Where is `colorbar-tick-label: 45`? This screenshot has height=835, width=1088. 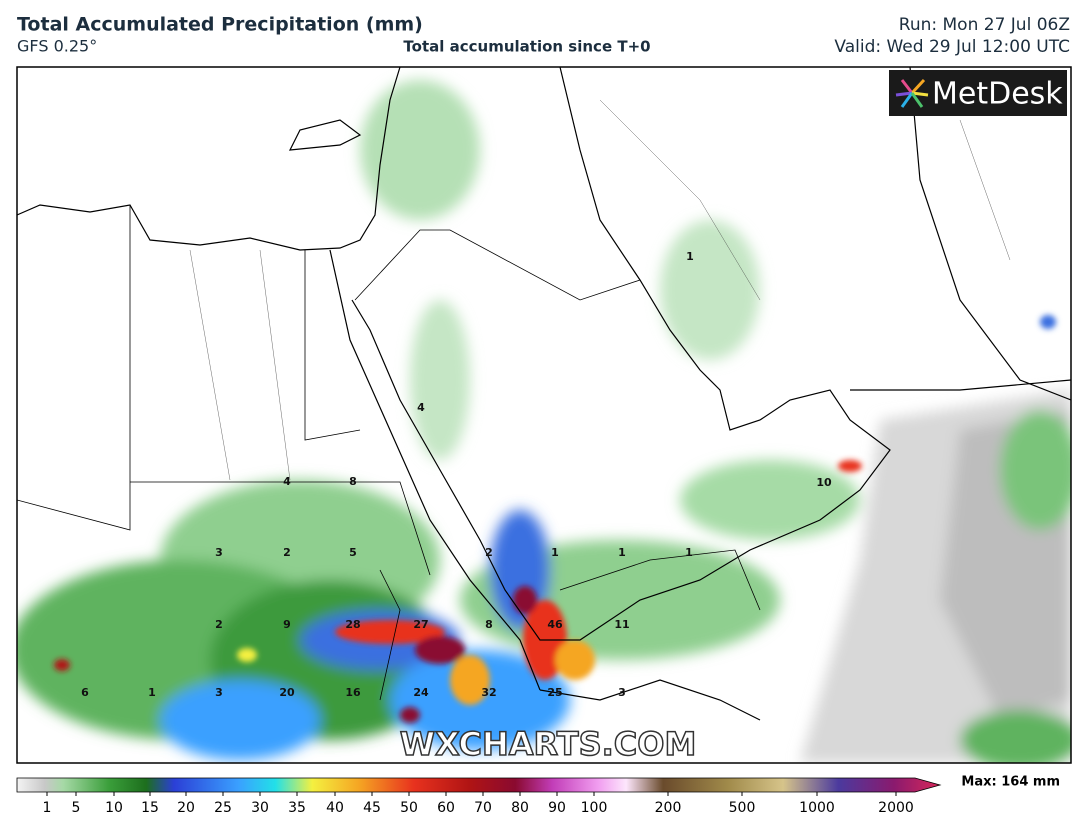
colorbar-tick-label: 45 is located at coordinates (372, 808).